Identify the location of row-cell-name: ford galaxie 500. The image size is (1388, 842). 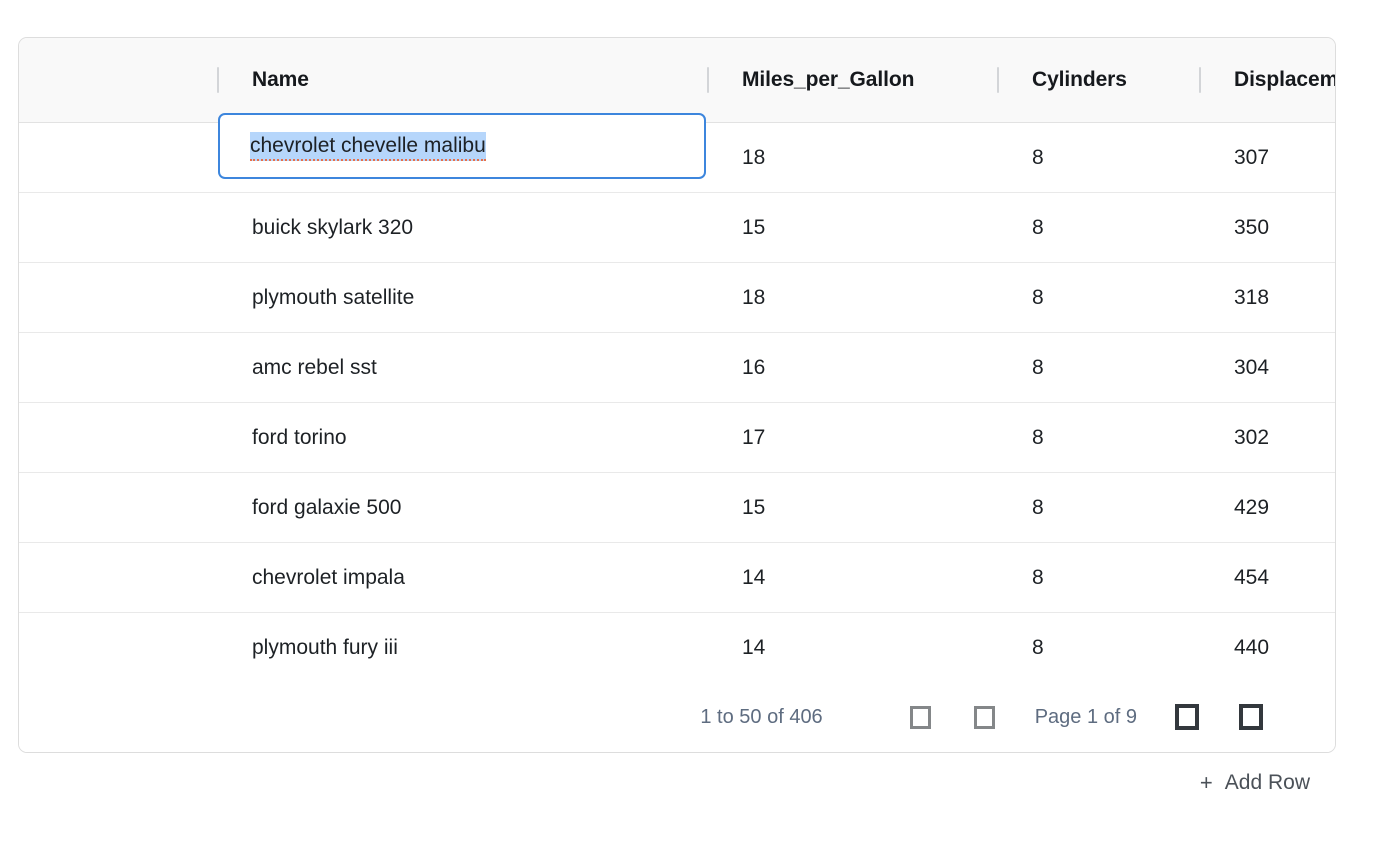
(327, 507).